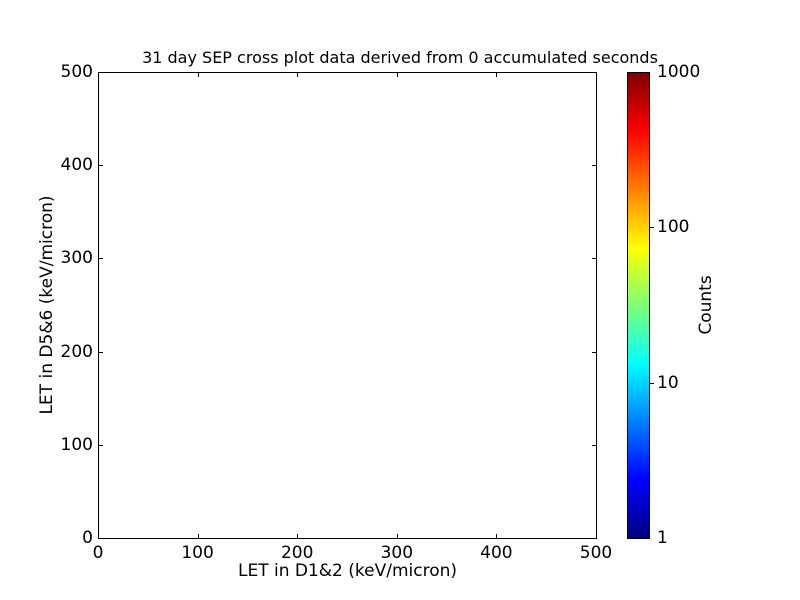 This screenshot has height=600, width=800. What do you see at coordinates (76, 165) in the screenshot?
I see `y-tick-label: 400` at bounding box center [76, 165].